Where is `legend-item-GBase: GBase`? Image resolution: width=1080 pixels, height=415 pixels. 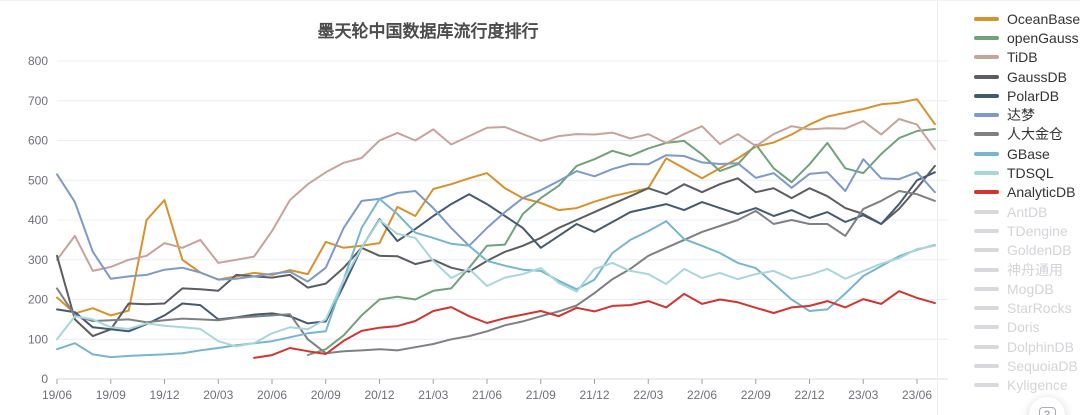
legend-item-GBase: GBase is located at coordinates (1027, 153).